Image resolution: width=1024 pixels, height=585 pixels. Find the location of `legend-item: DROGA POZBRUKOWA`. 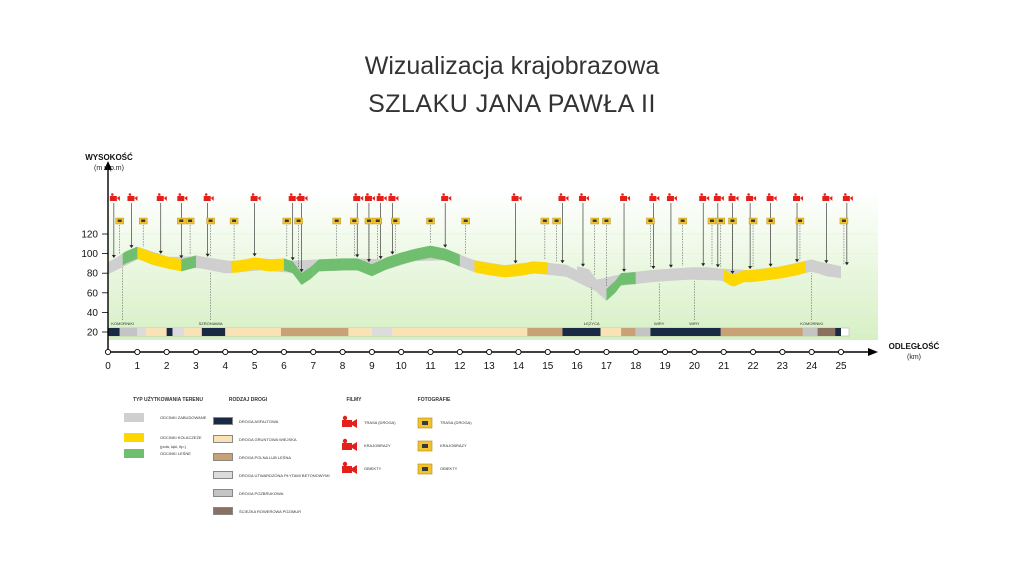

legend-item: DROGA POZBRUKOWA is located at coordinates (278, 493).